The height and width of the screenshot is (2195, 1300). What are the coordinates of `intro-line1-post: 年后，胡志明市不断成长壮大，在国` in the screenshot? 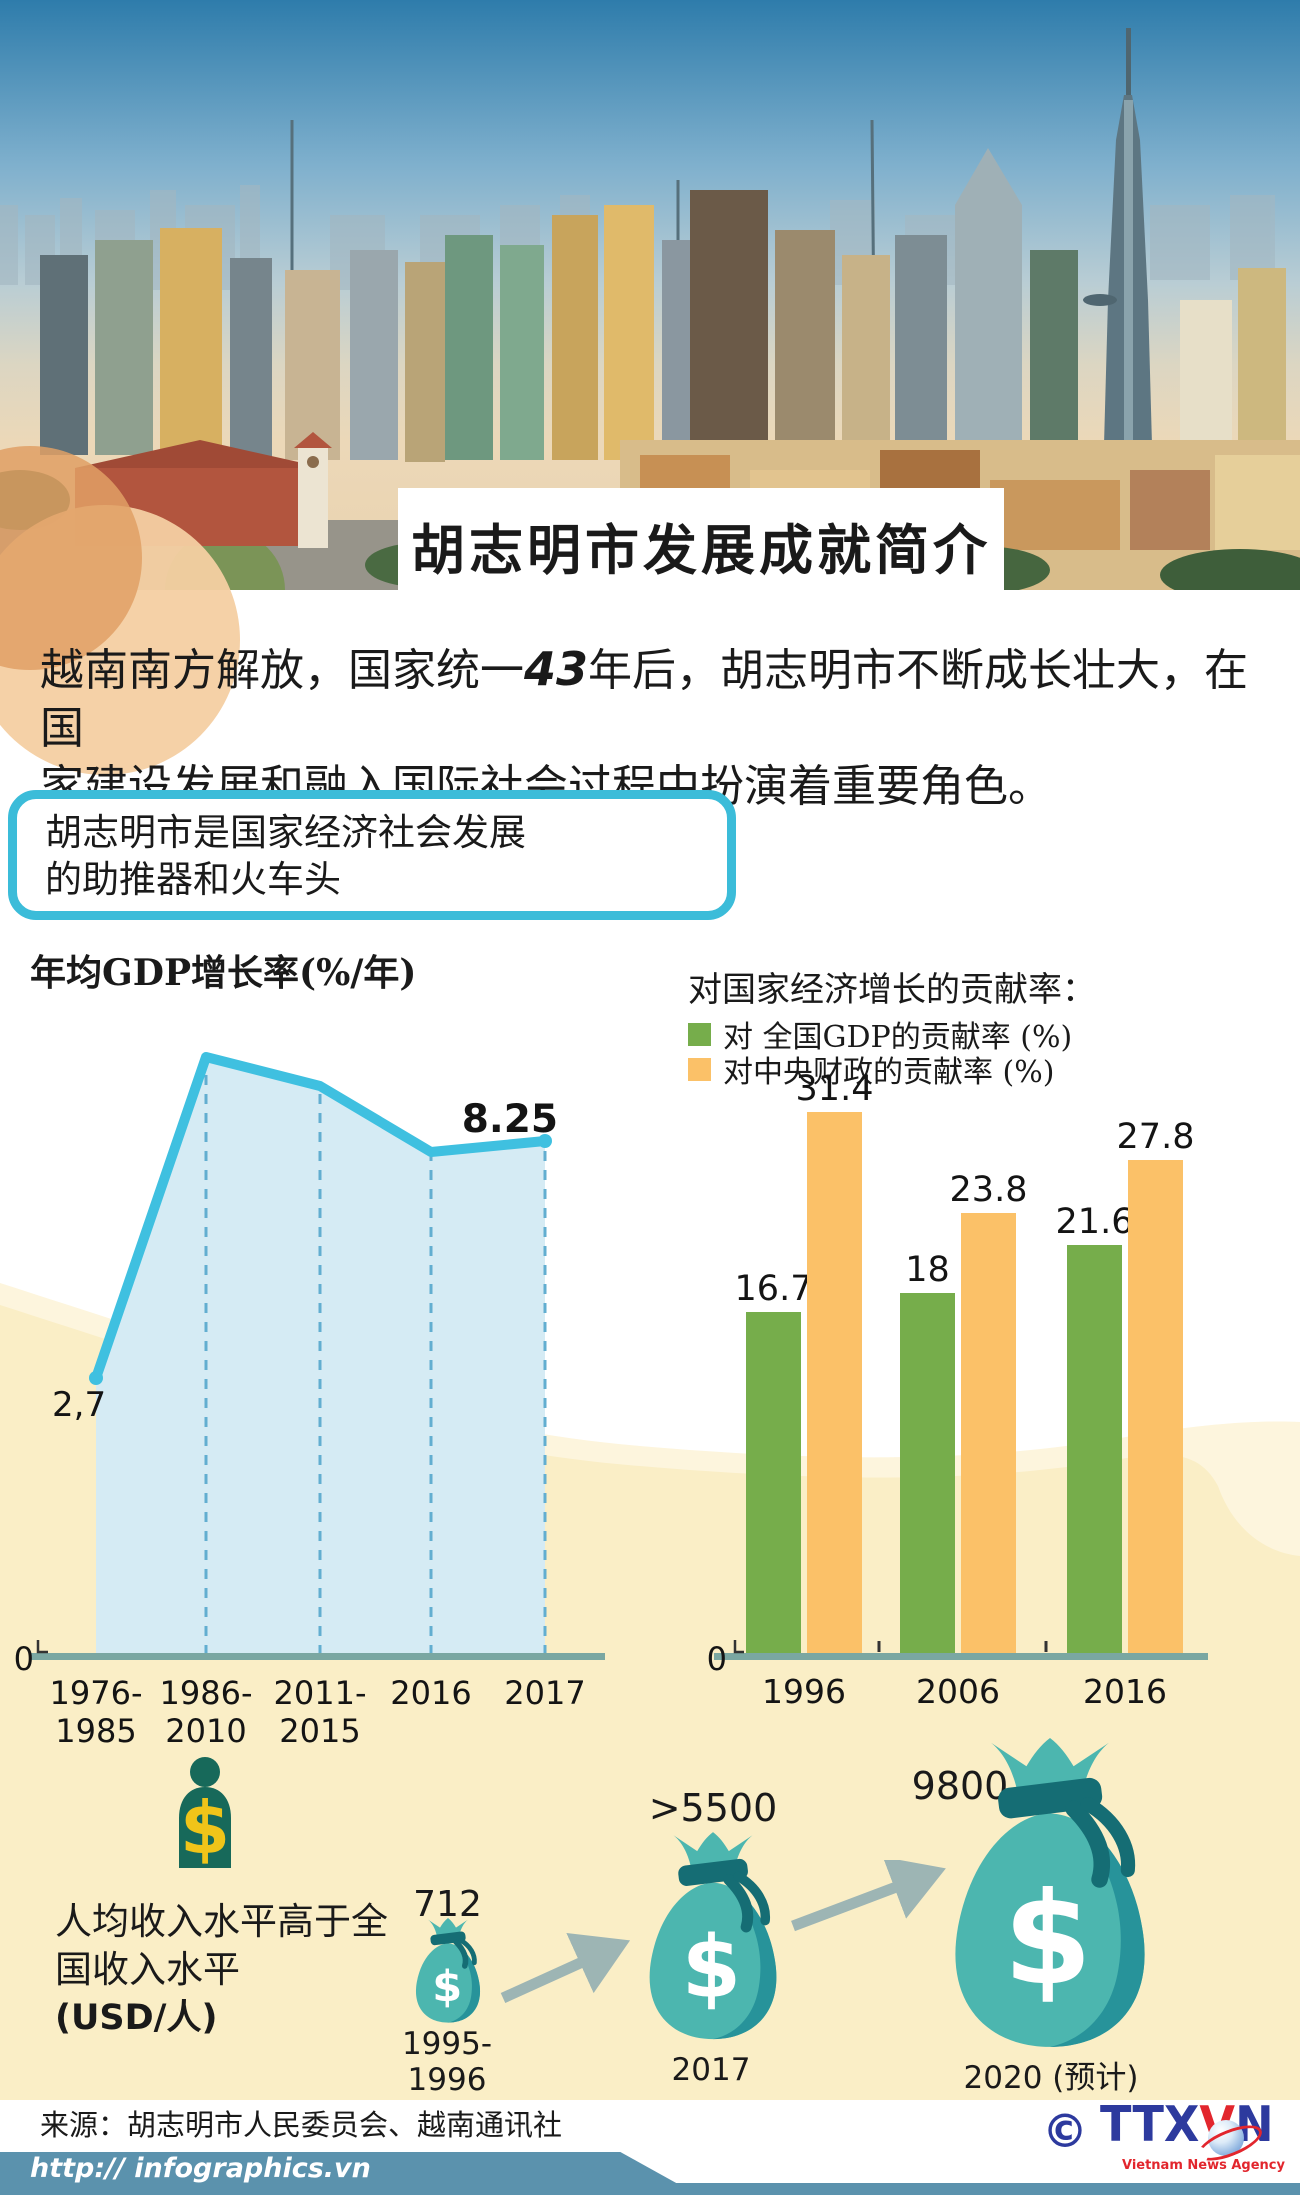 It's located at (644, 699).